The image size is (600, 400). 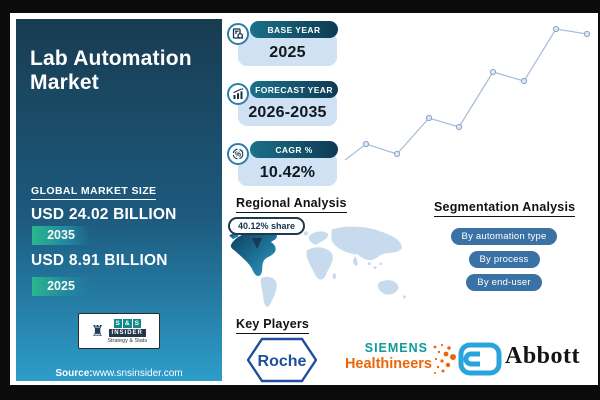 What do you see at coordinates (283, 44) in the screenshot?
I see `badge-base-year: 2025 BASE YEAR` at bounding box center [283, 44].